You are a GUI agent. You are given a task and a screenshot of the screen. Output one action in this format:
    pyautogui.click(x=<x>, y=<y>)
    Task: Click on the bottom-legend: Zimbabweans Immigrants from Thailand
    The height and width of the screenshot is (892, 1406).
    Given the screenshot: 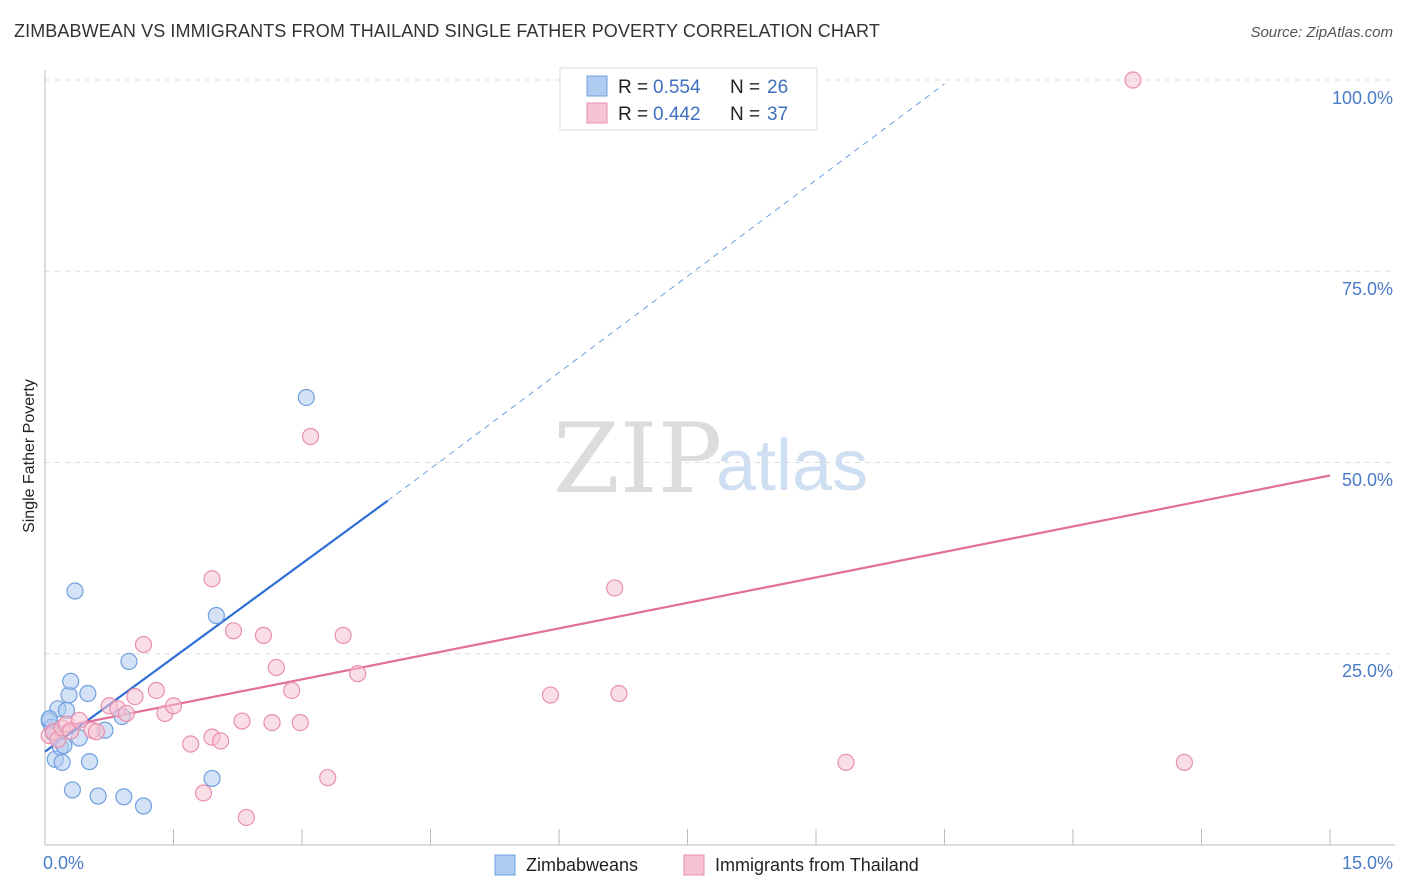 What is the action you would take?
    pyautogui.click(x=706, y=865)
    